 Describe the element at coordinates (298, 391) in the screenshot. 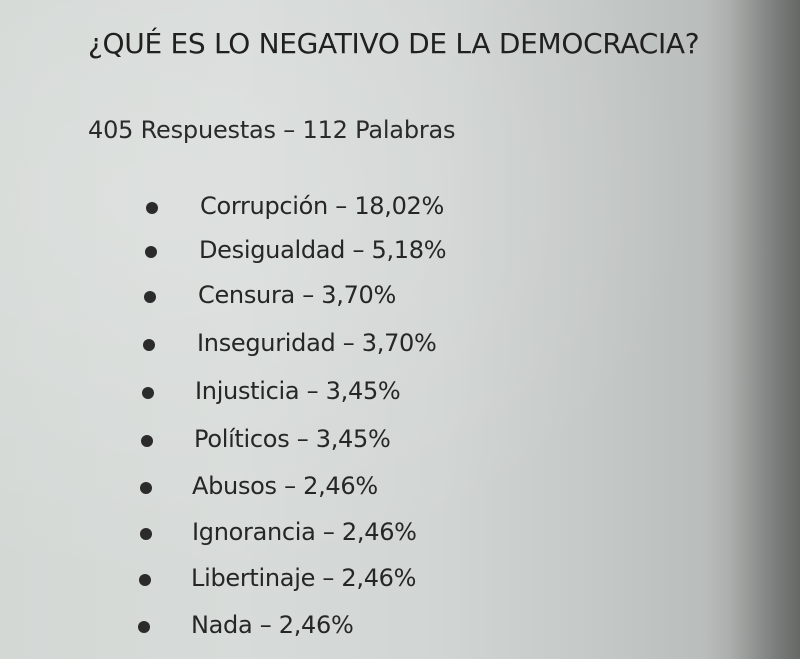

I see `list-item-label: Injusticia – 3,45%` at that location.